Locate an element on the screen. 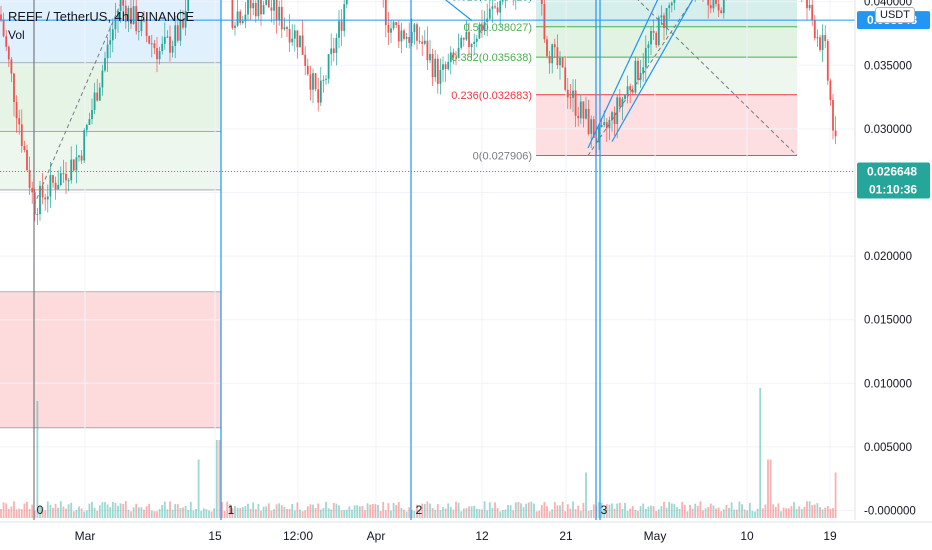 The width and height of the screenshot is (932, 550). x-tick-label: 19 is located at coordinates (830, 536).